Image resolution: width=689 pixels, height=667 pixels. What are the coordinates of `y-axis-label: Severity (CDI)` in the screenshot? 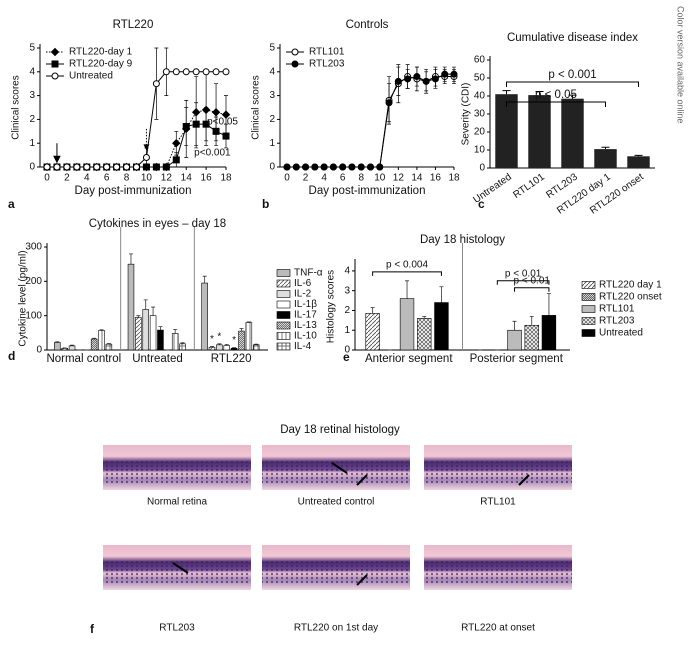 It's located at (466, 114).